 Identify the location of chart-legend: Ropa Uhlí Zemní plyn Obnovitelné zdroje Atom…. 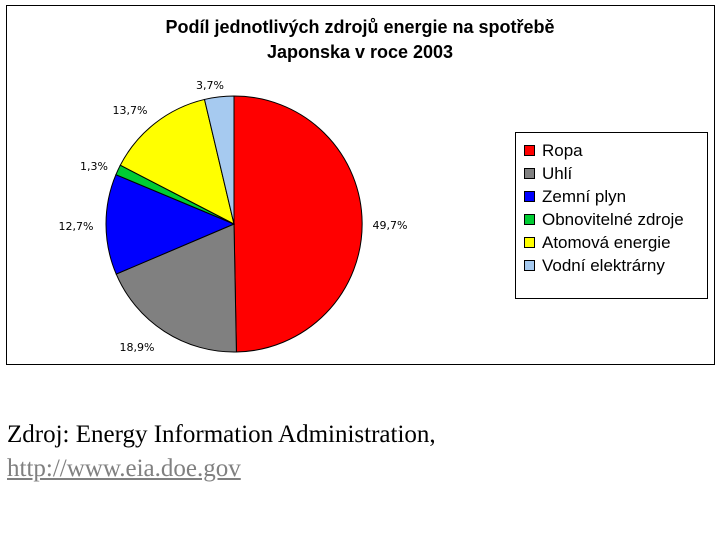
(611, 215).